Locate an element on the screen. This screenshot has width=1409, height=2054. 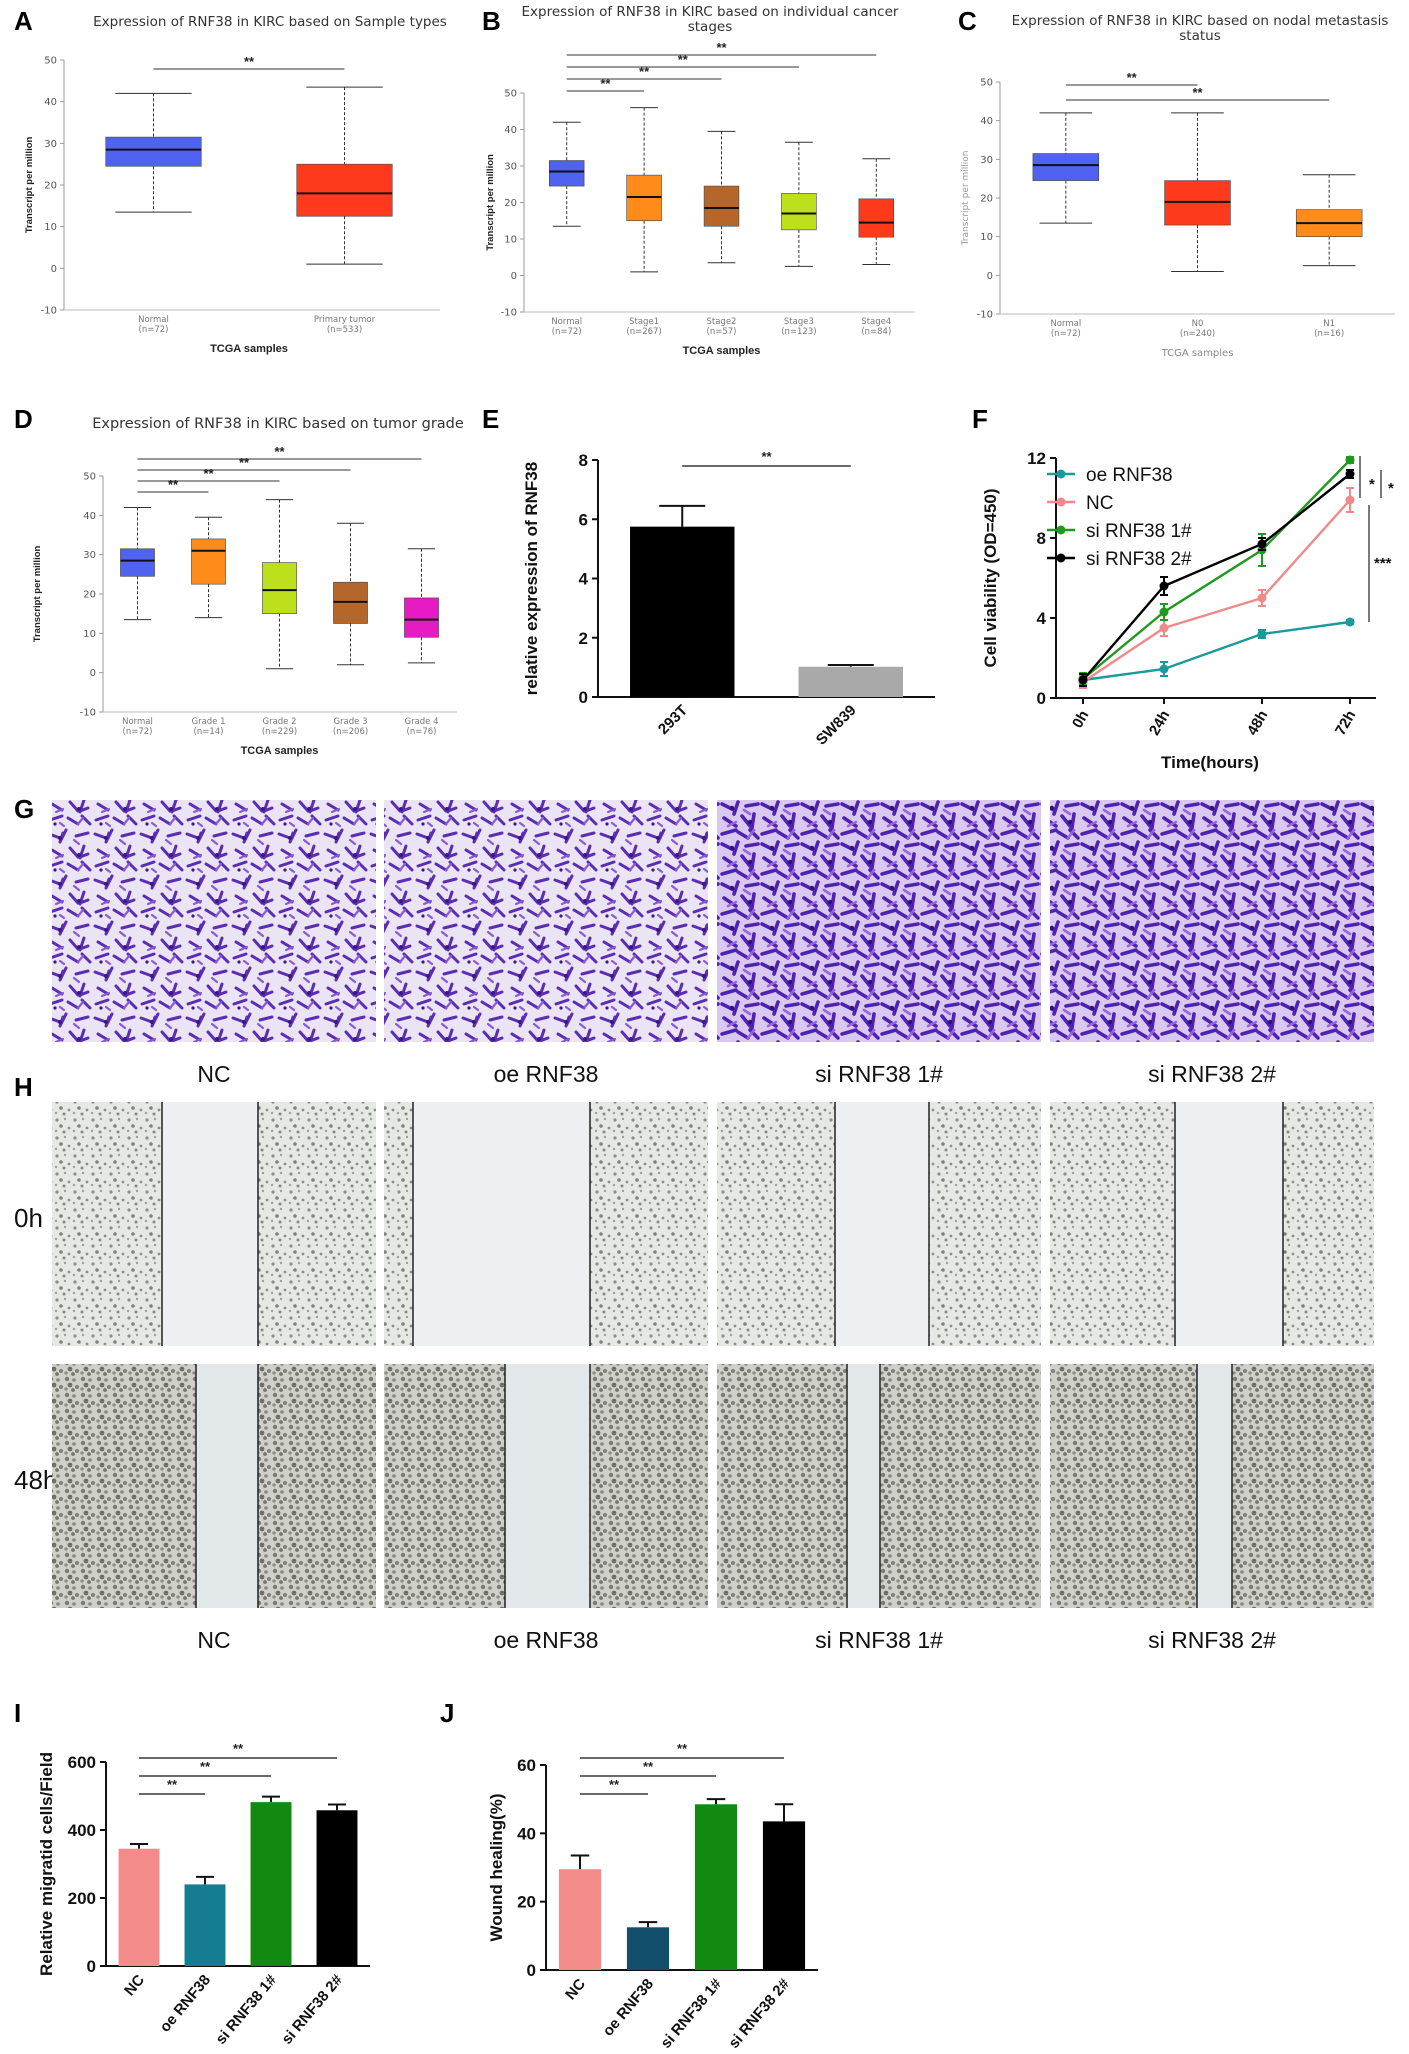
panel-letter-b: B is located at coordinates (491, 21).